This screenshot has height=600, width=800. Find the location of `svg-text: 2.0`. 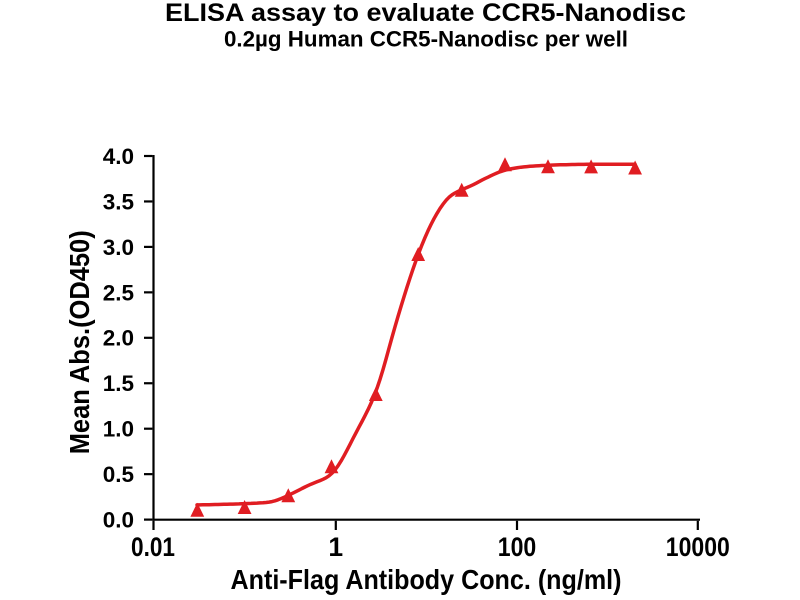

svg-text: 2.0 is located at coordinates (118, 338).